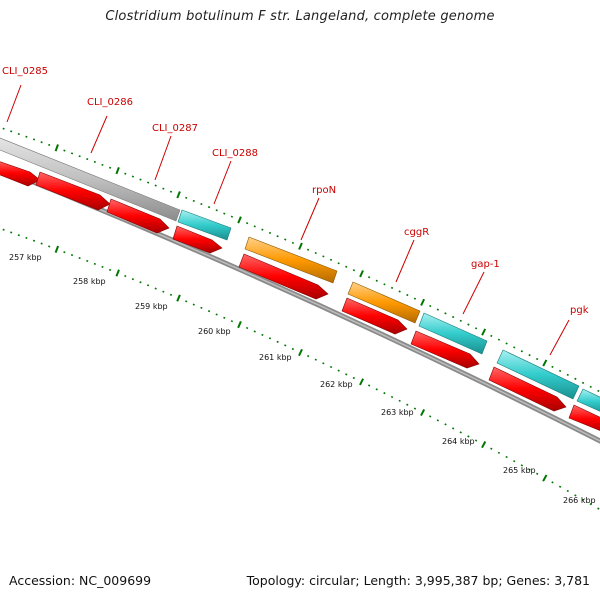 The height and width of the screenshot is (600, 600). I want to click on kbp-label-263: 263 kbp, so click(397, 412).